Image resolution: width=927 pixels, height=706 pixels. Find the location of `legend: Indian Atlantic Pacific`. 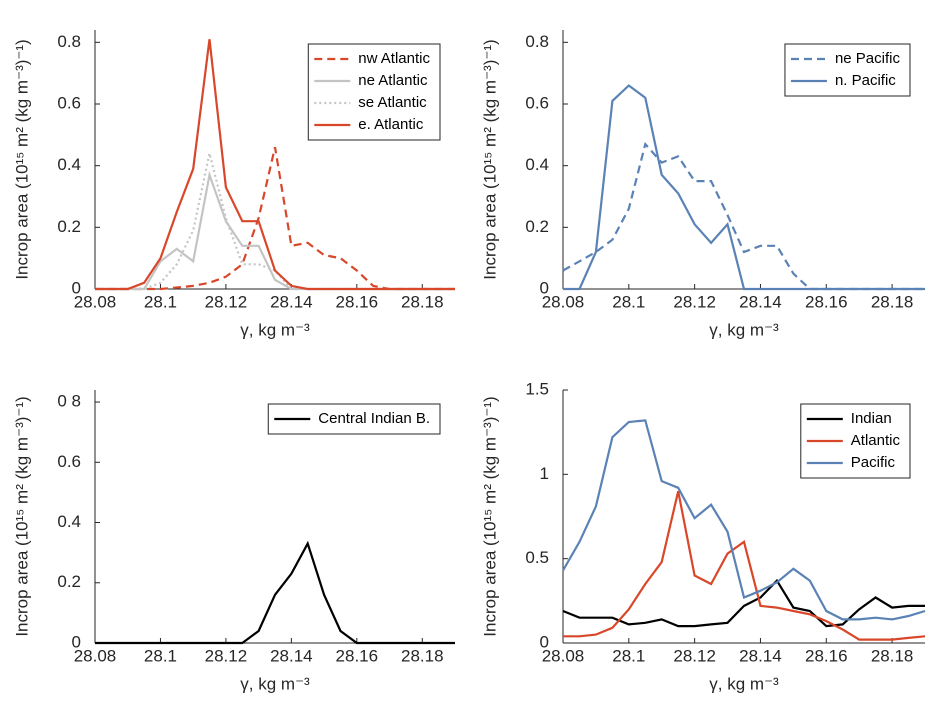

legend: Indian Atlantic Pacific is located at coordinates (855, 441).